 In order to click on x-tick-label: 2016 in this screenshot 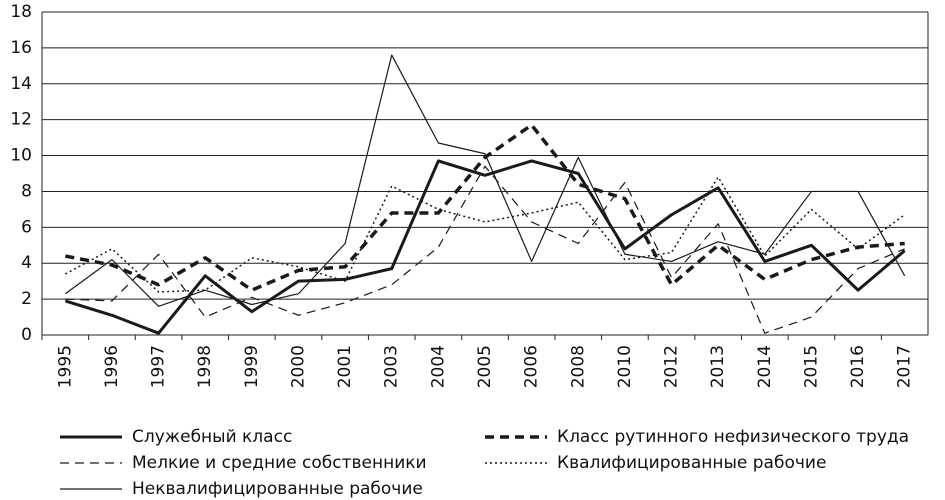, I will do `click(858, 366)`.